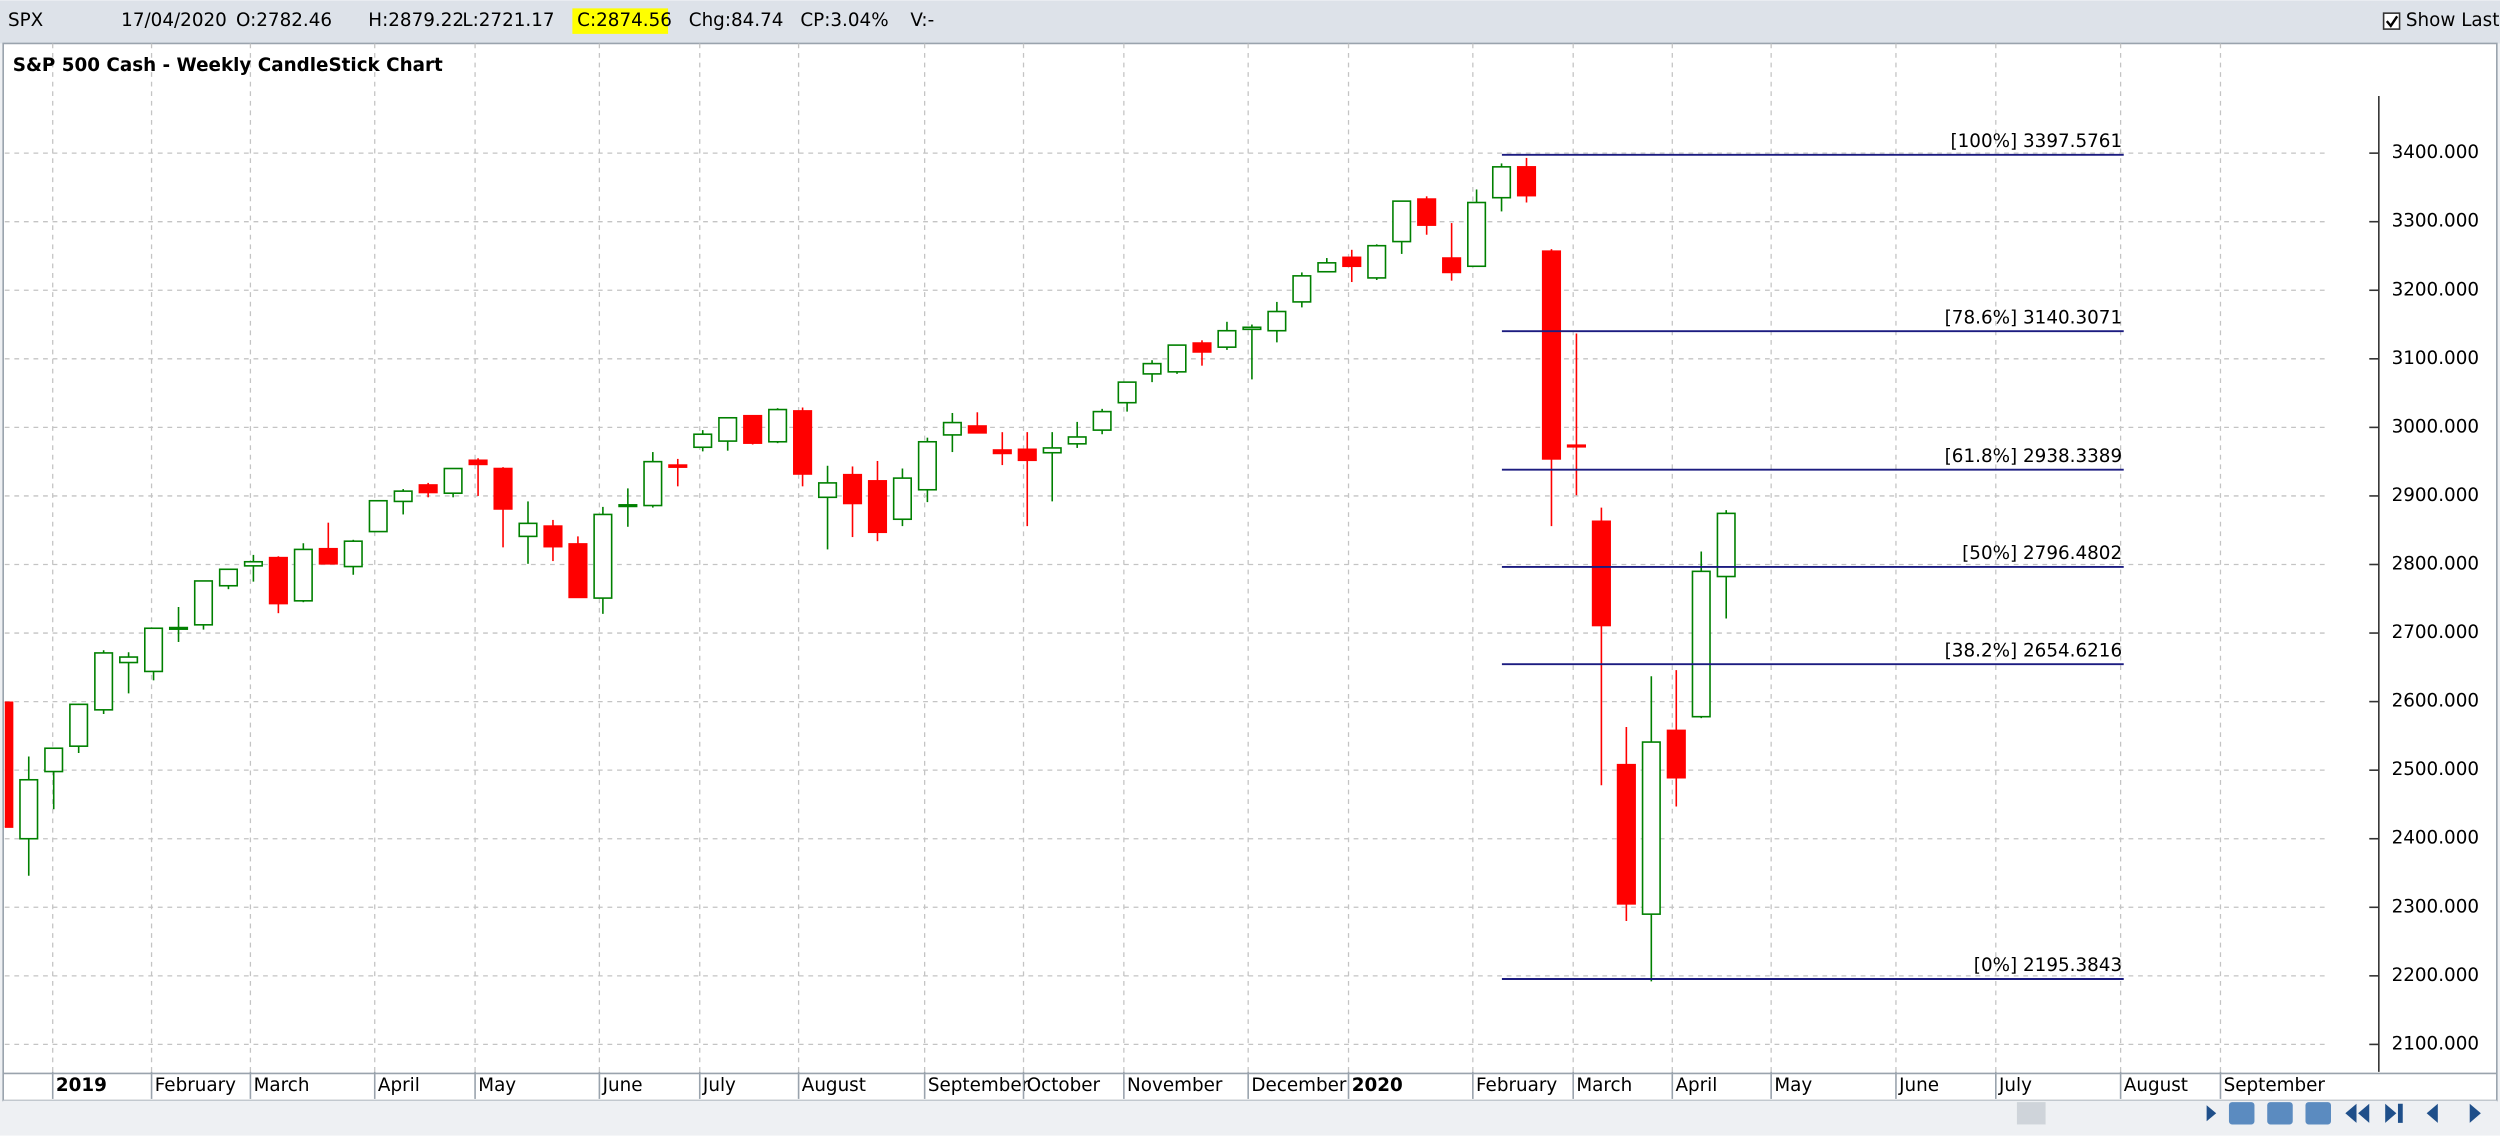 Image resolution: width=2500 pixels, height=1136 pixels. I want to click on y-tick-label: 2900.000, so click(2435, 495).